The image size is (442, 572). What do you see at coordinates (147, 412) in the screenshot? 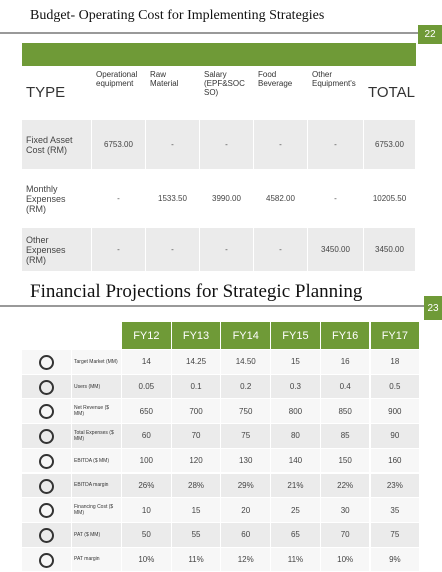
I see `table-cell: 650` at bounding box center [147, 412].